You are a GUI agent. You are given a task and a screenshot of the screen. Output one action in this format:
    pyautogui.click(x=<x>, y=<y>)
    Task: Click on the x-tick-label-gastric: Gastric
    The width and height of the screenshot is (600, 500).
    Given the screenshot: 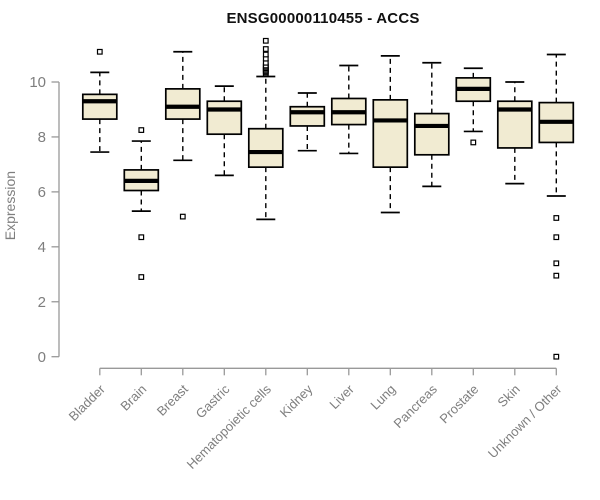 What is the action you would take?
    pyautogui.click(x=213, y=401)
    